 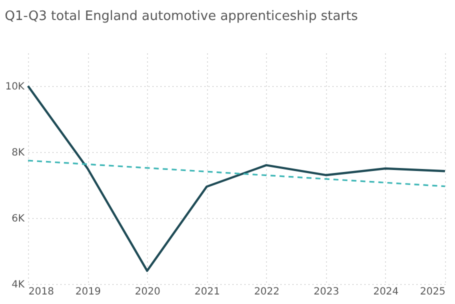 What do you see at coordinates (18, 285) in the screenshot?
I see `y-tick-label: 4K` at bounding box center [18, 285].